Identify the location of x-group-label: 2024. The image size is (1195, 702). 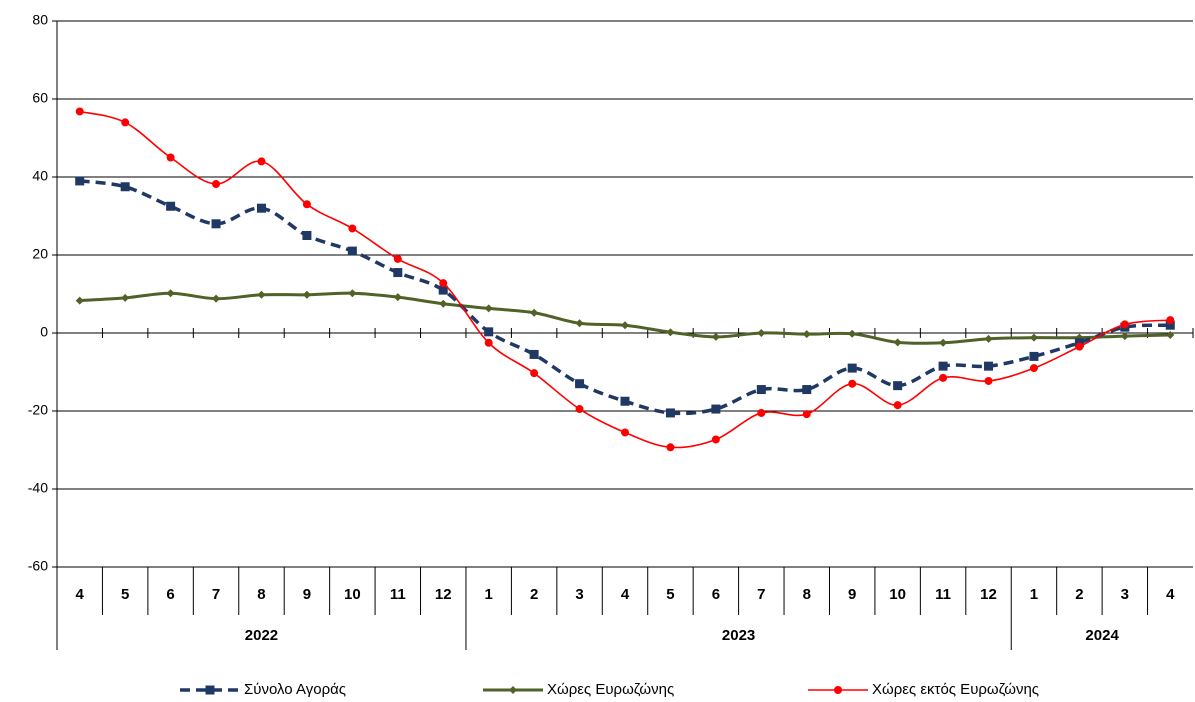
(1102, 635).